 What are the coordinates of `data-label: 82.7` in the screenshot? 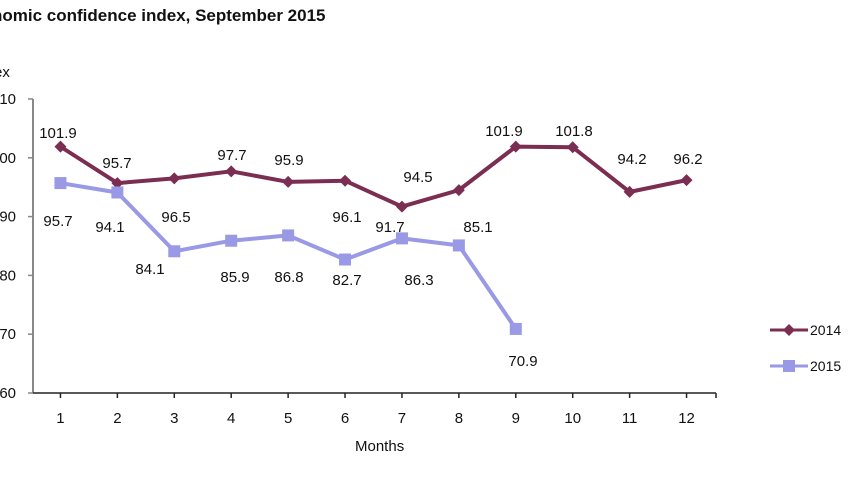 It's located at (346, 280).